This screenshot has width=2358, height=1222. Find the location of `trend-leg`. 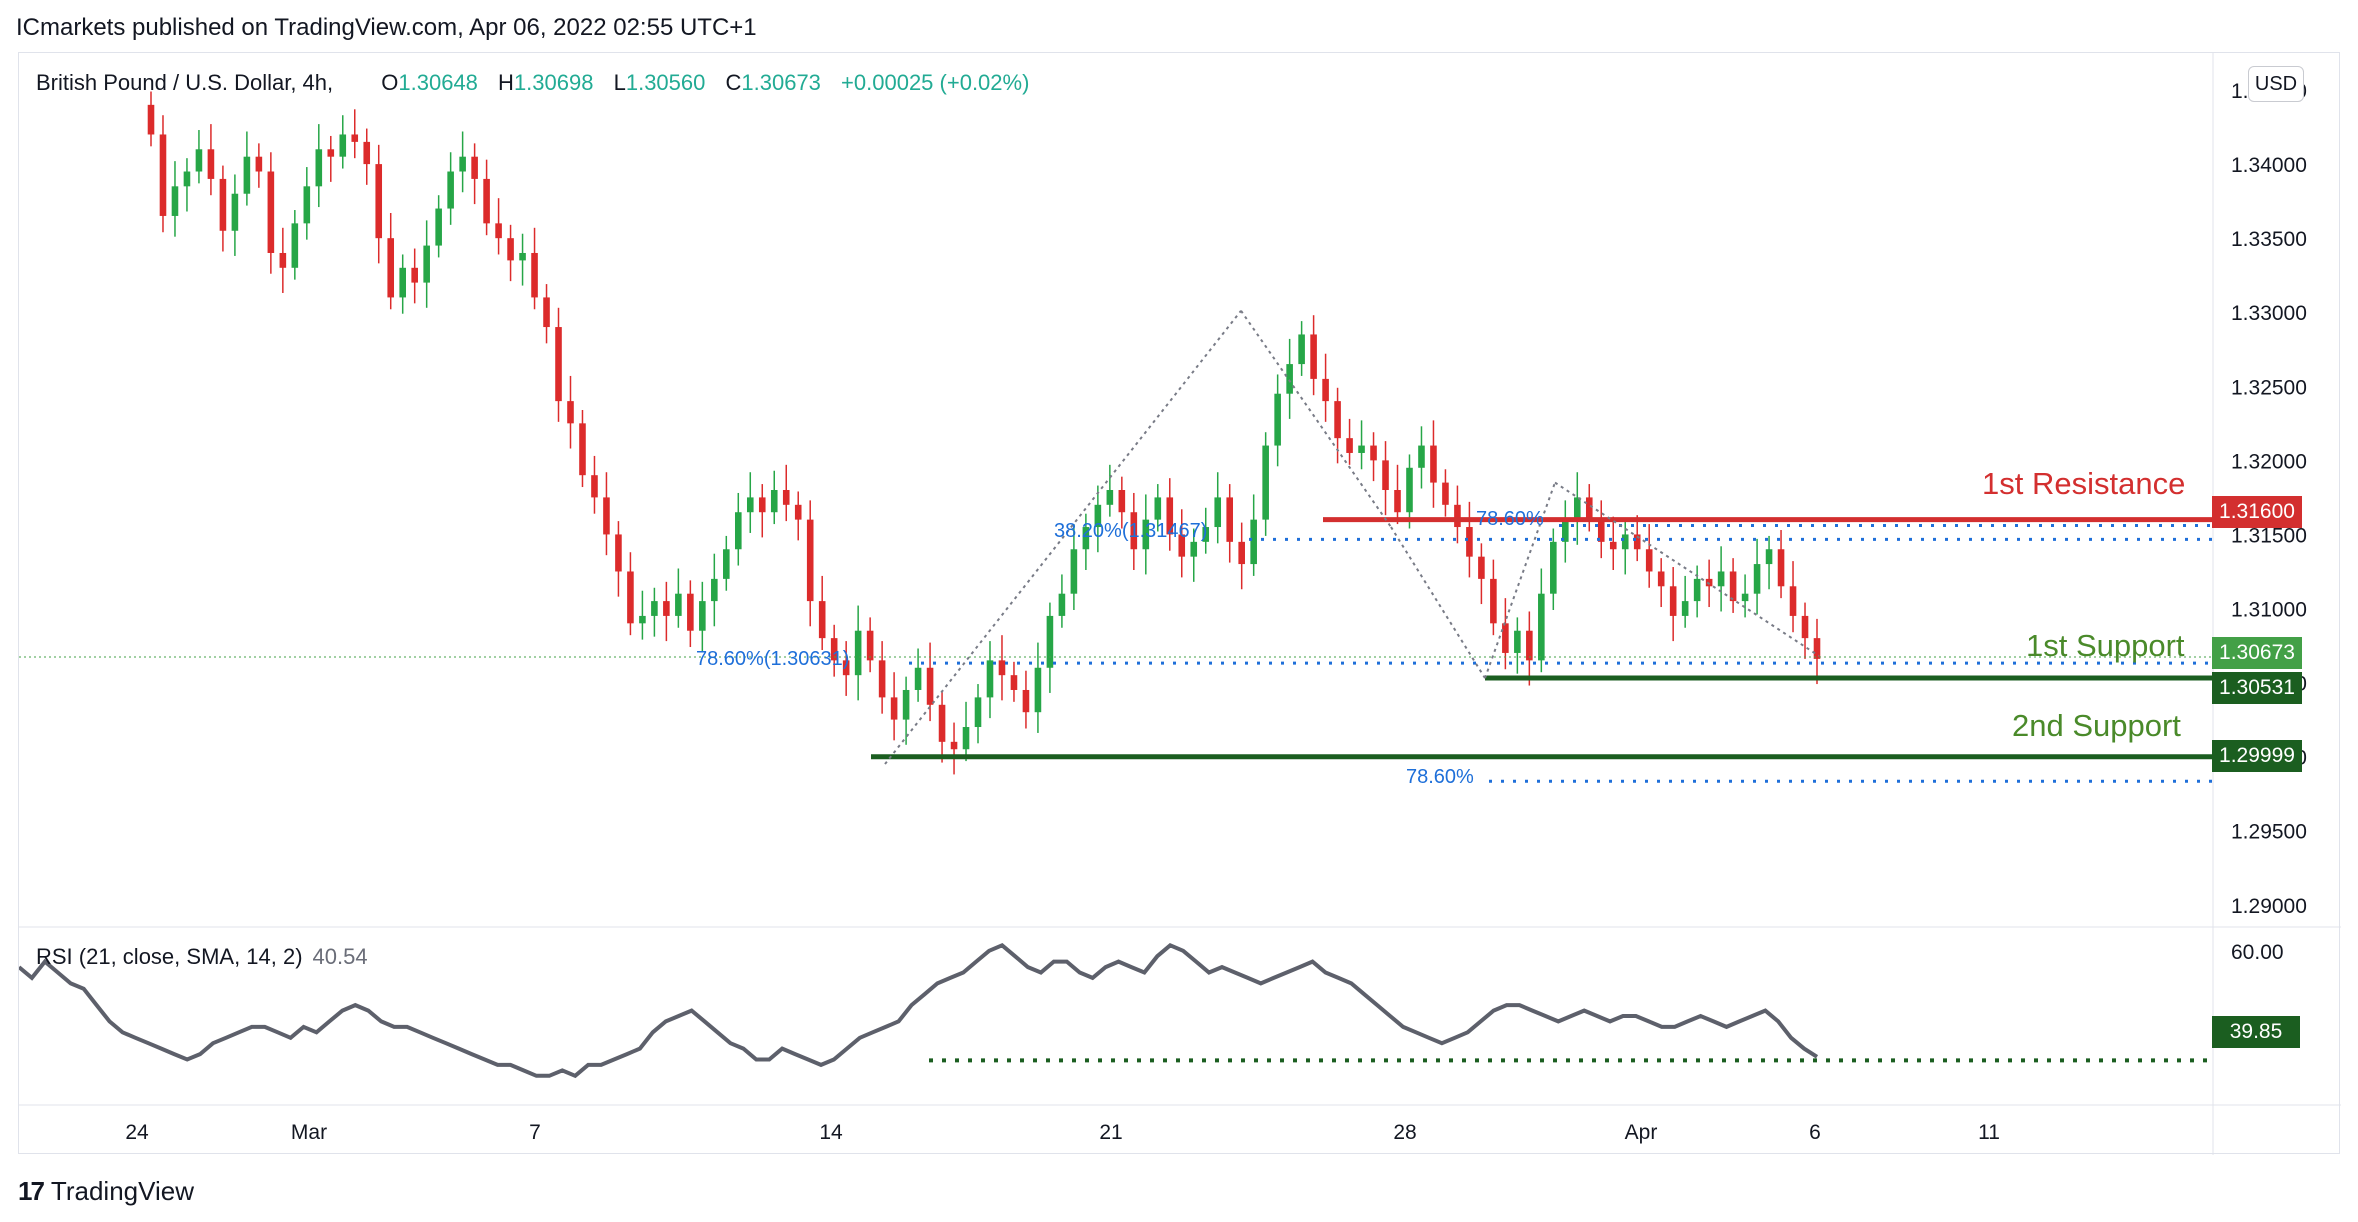

trend-leg is located at coordinates (1063, 537).